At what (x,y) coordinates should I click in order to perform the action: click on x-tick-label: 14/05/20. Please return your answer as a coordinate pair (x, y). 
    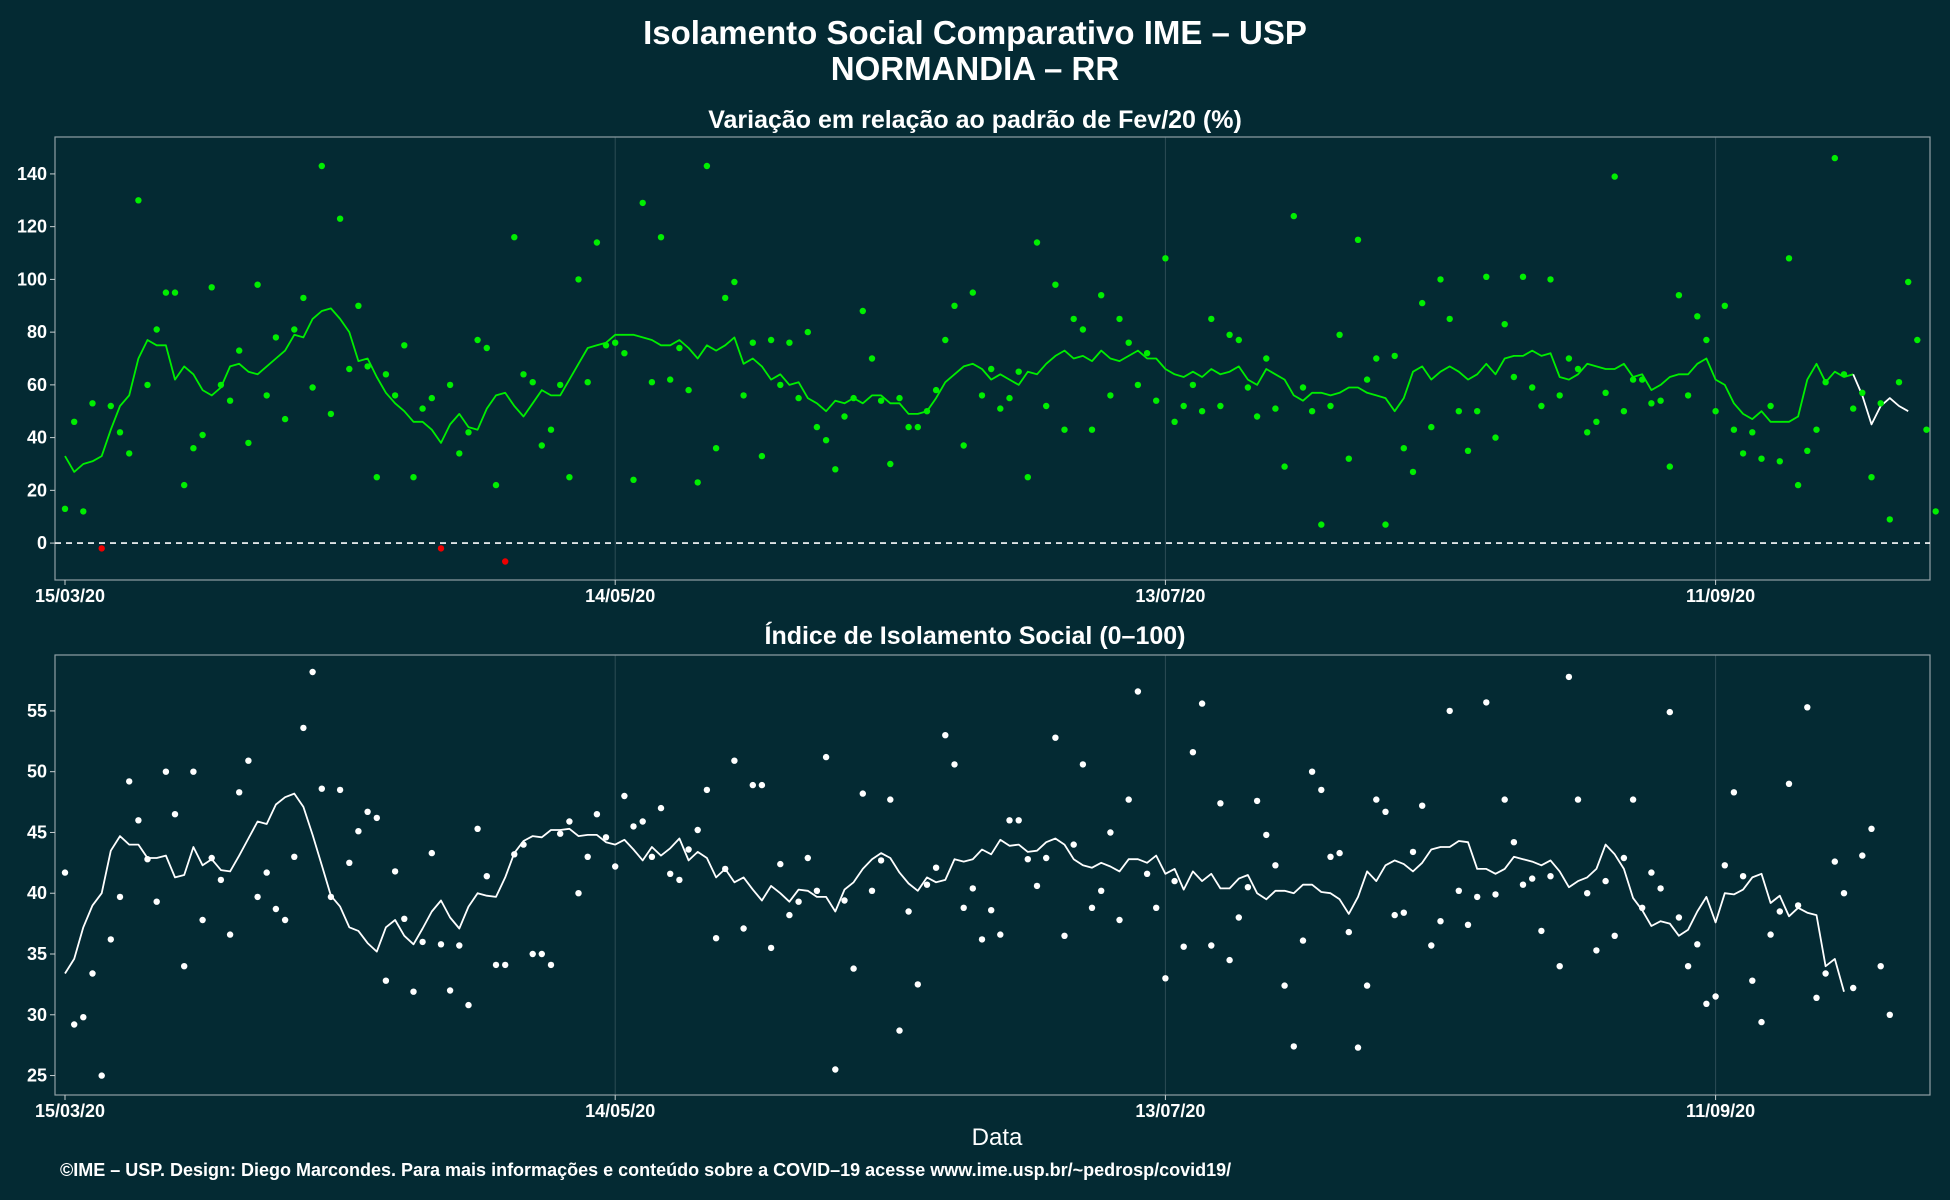
    Looking at the image, I should click on (620, 1111).